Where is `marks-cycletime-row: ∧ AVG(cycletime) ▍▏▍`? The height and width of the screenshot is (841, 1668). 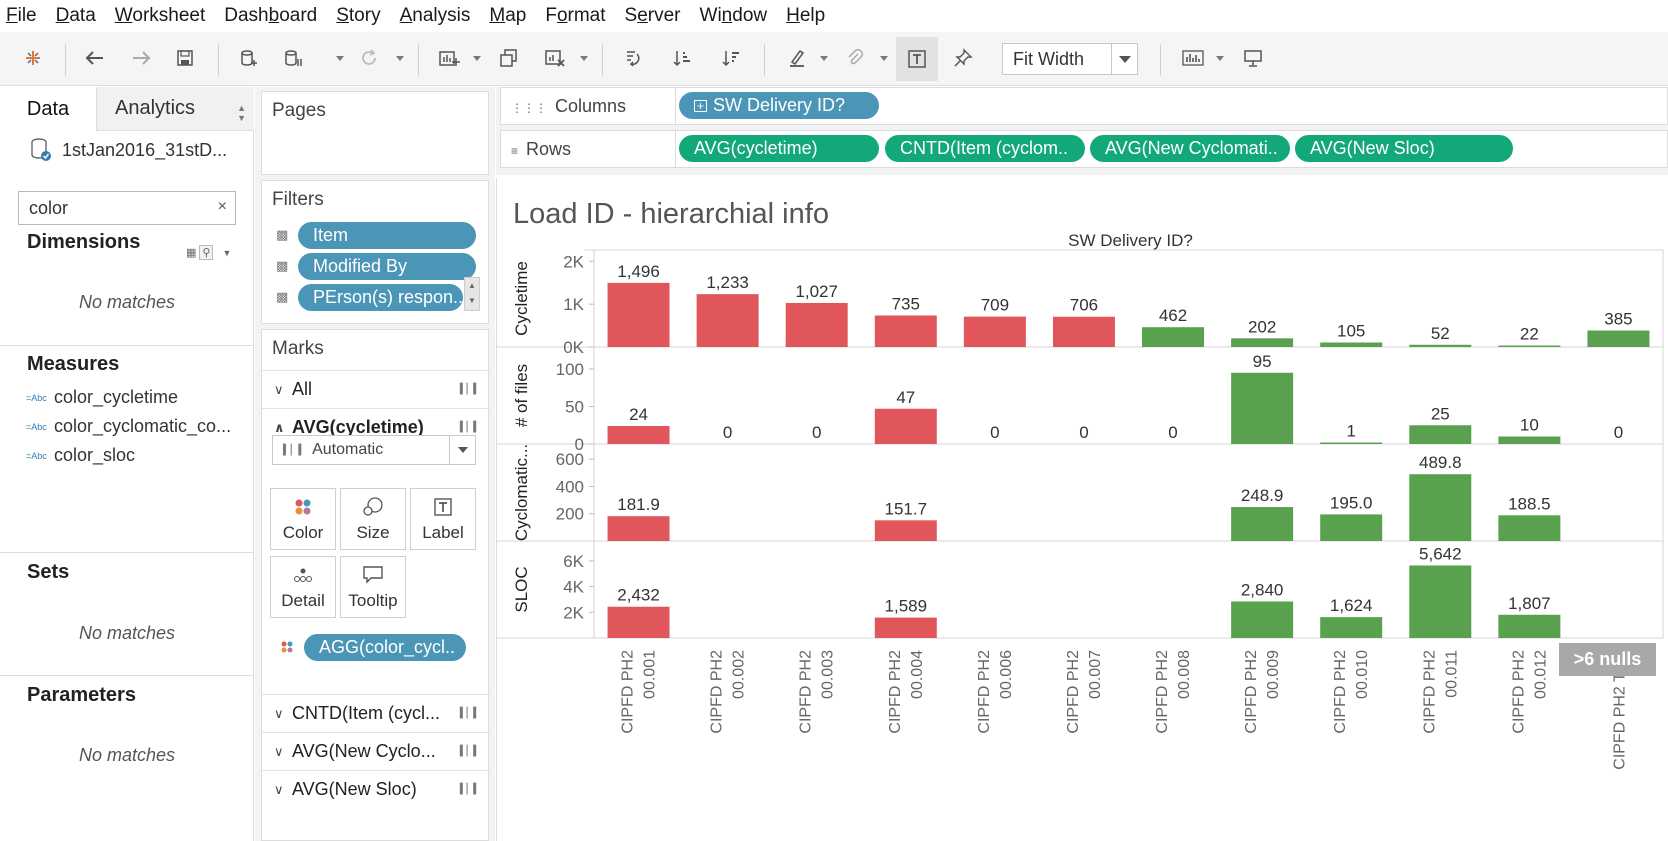
marks-cycletime-row: ∧ AVG(cycletime) ▍▏▍ is located at coordinates (376, 427).